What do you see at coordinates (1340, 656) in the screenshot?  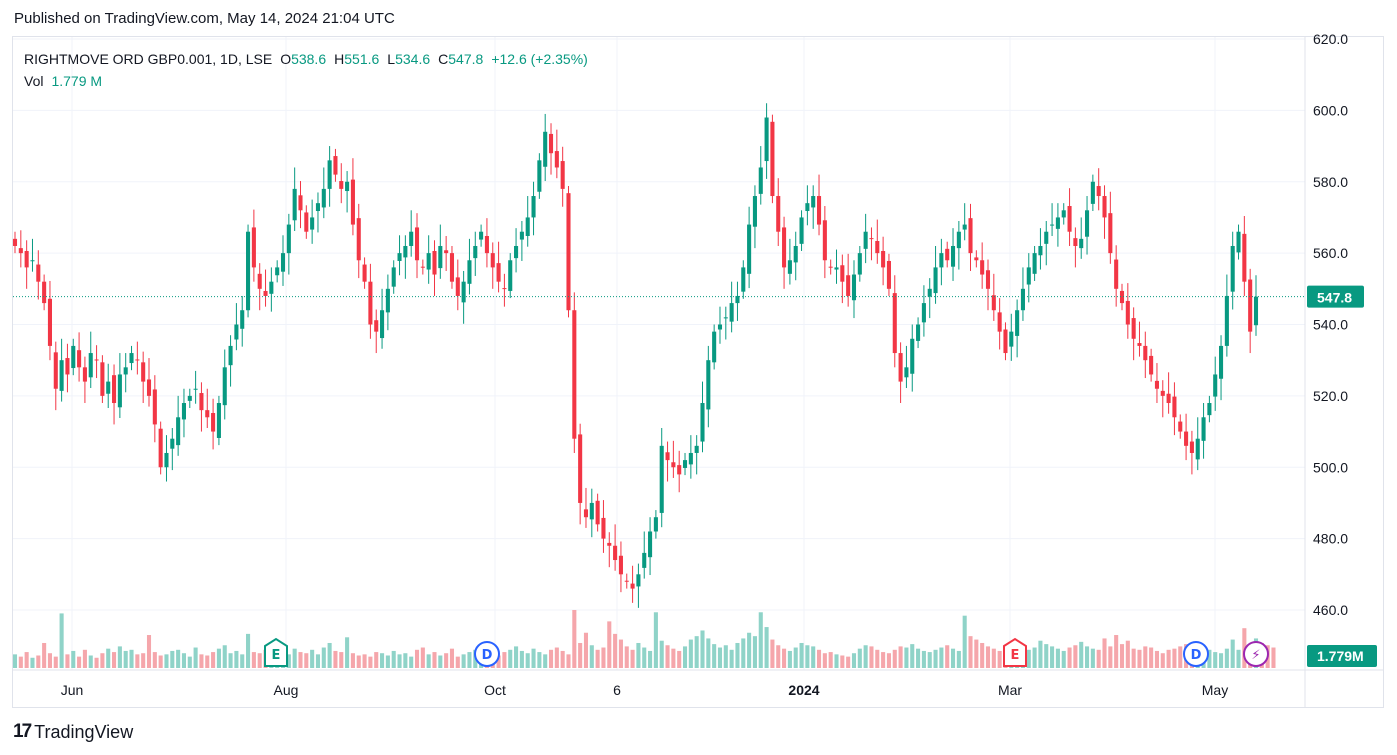 I see `last-volume-label: 1.779M` at bounding box center [1340, 656].